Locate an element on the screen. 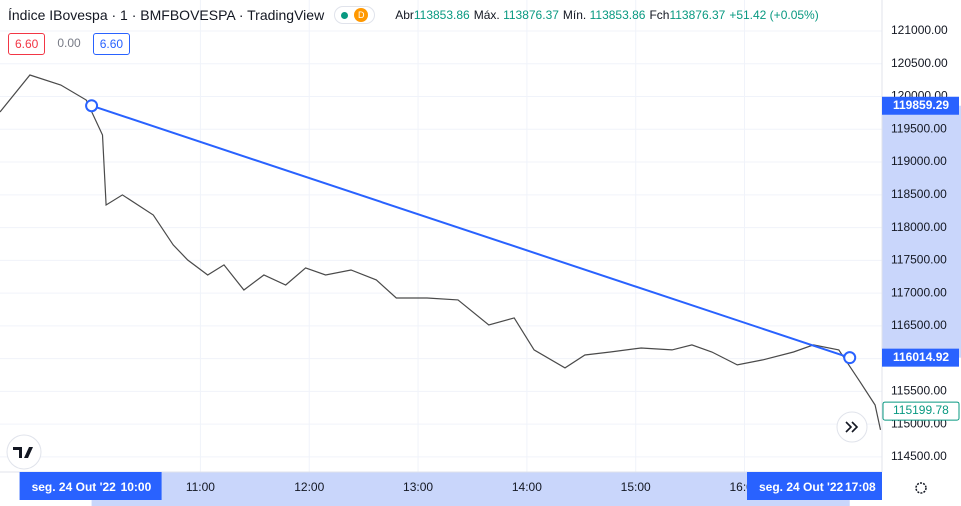  y-tick-label: 121000.00 is located at coordinates (919, 30).